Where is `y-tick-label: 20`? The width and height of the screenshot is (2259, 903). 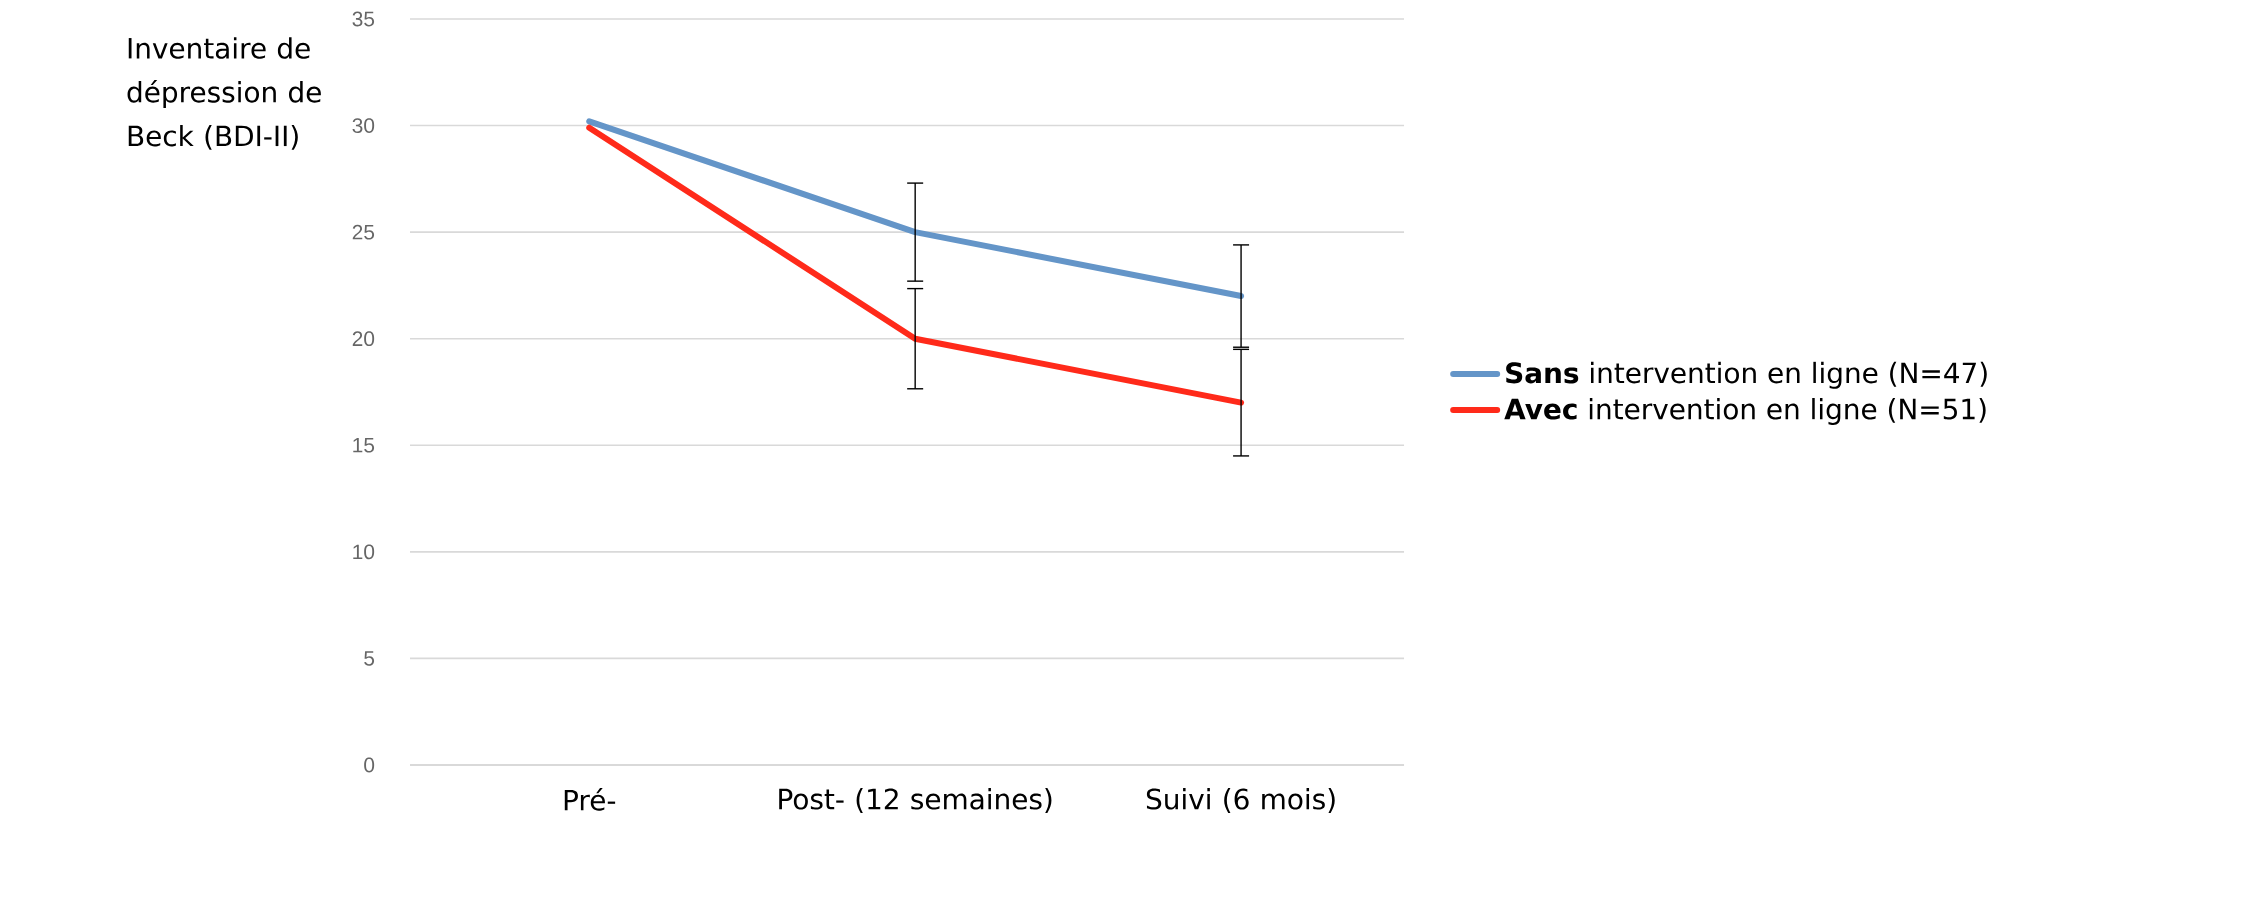
y-tick-label: 20 is located at coordinates (363, 339).